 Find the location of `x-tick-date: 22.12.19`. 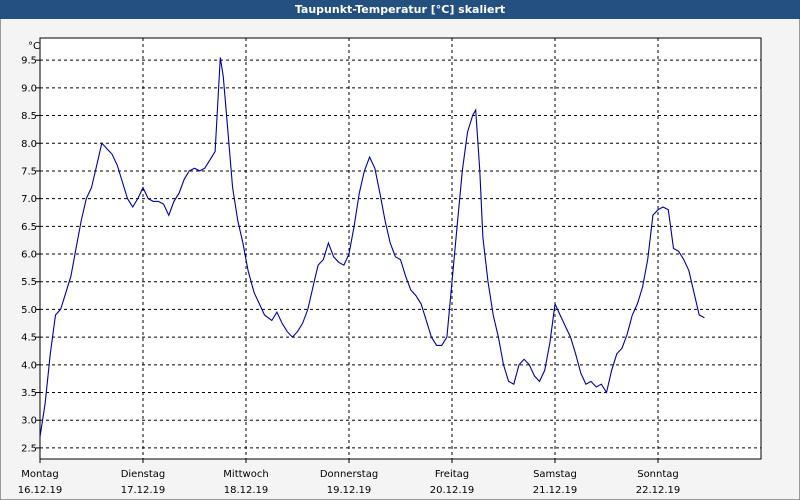

x-tick-date: 22.12.19 is located at coordinates (658, 490).